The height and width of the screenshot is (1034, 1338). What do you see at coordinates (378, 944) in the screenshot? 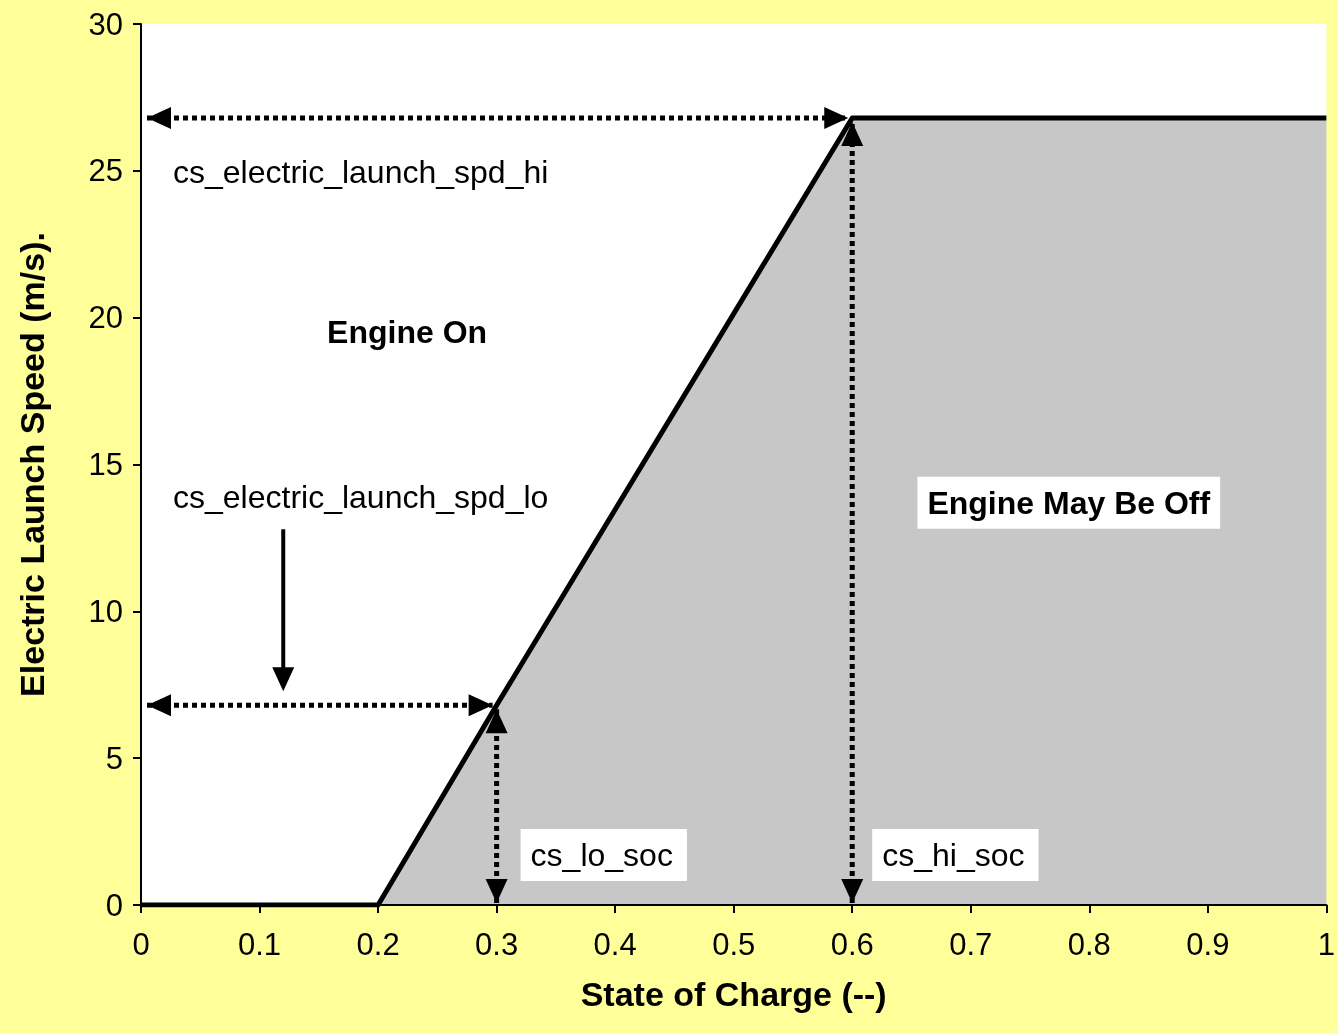
I see `x-tick-label: 0.2` at bounding box center [378, 944].